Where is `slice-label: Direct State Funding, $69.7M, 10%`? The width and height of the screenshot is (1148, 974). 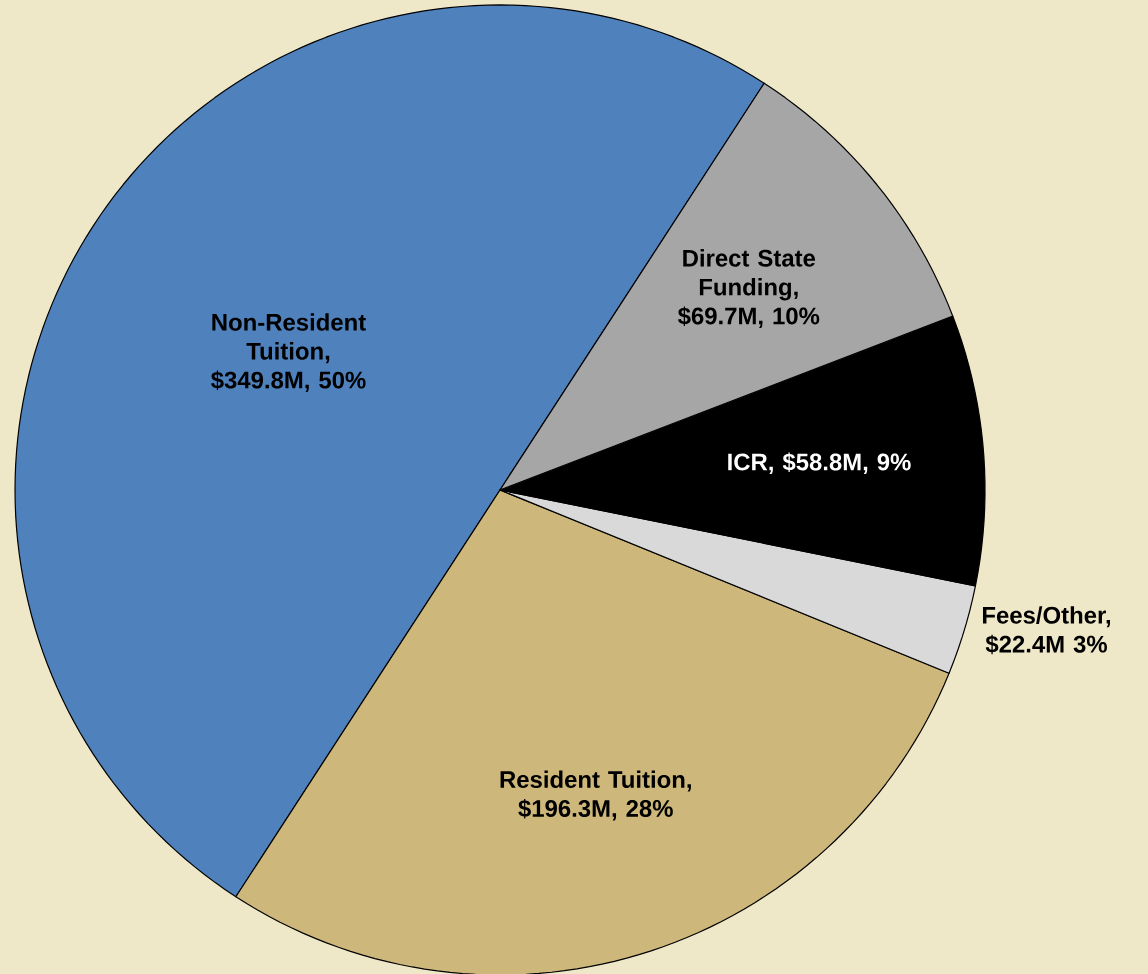
slice-label: Direct State Funding, $69.7M, 10% is located at coordinates (748, 288).